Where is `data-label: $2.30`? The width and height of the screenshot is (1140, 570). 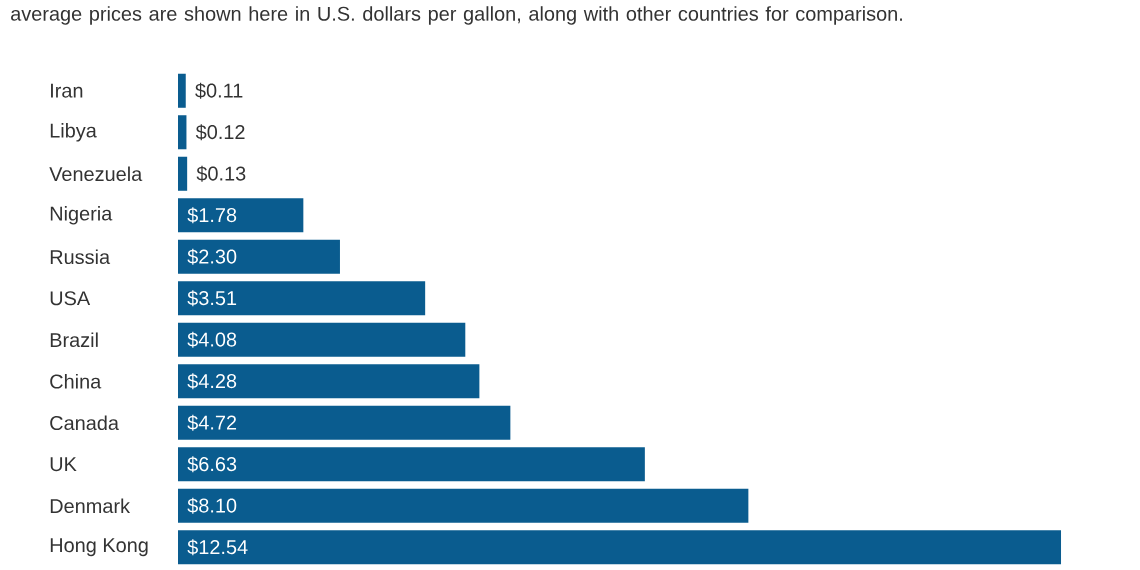 data-label: $2.30 is located at coordinates (212, 256).